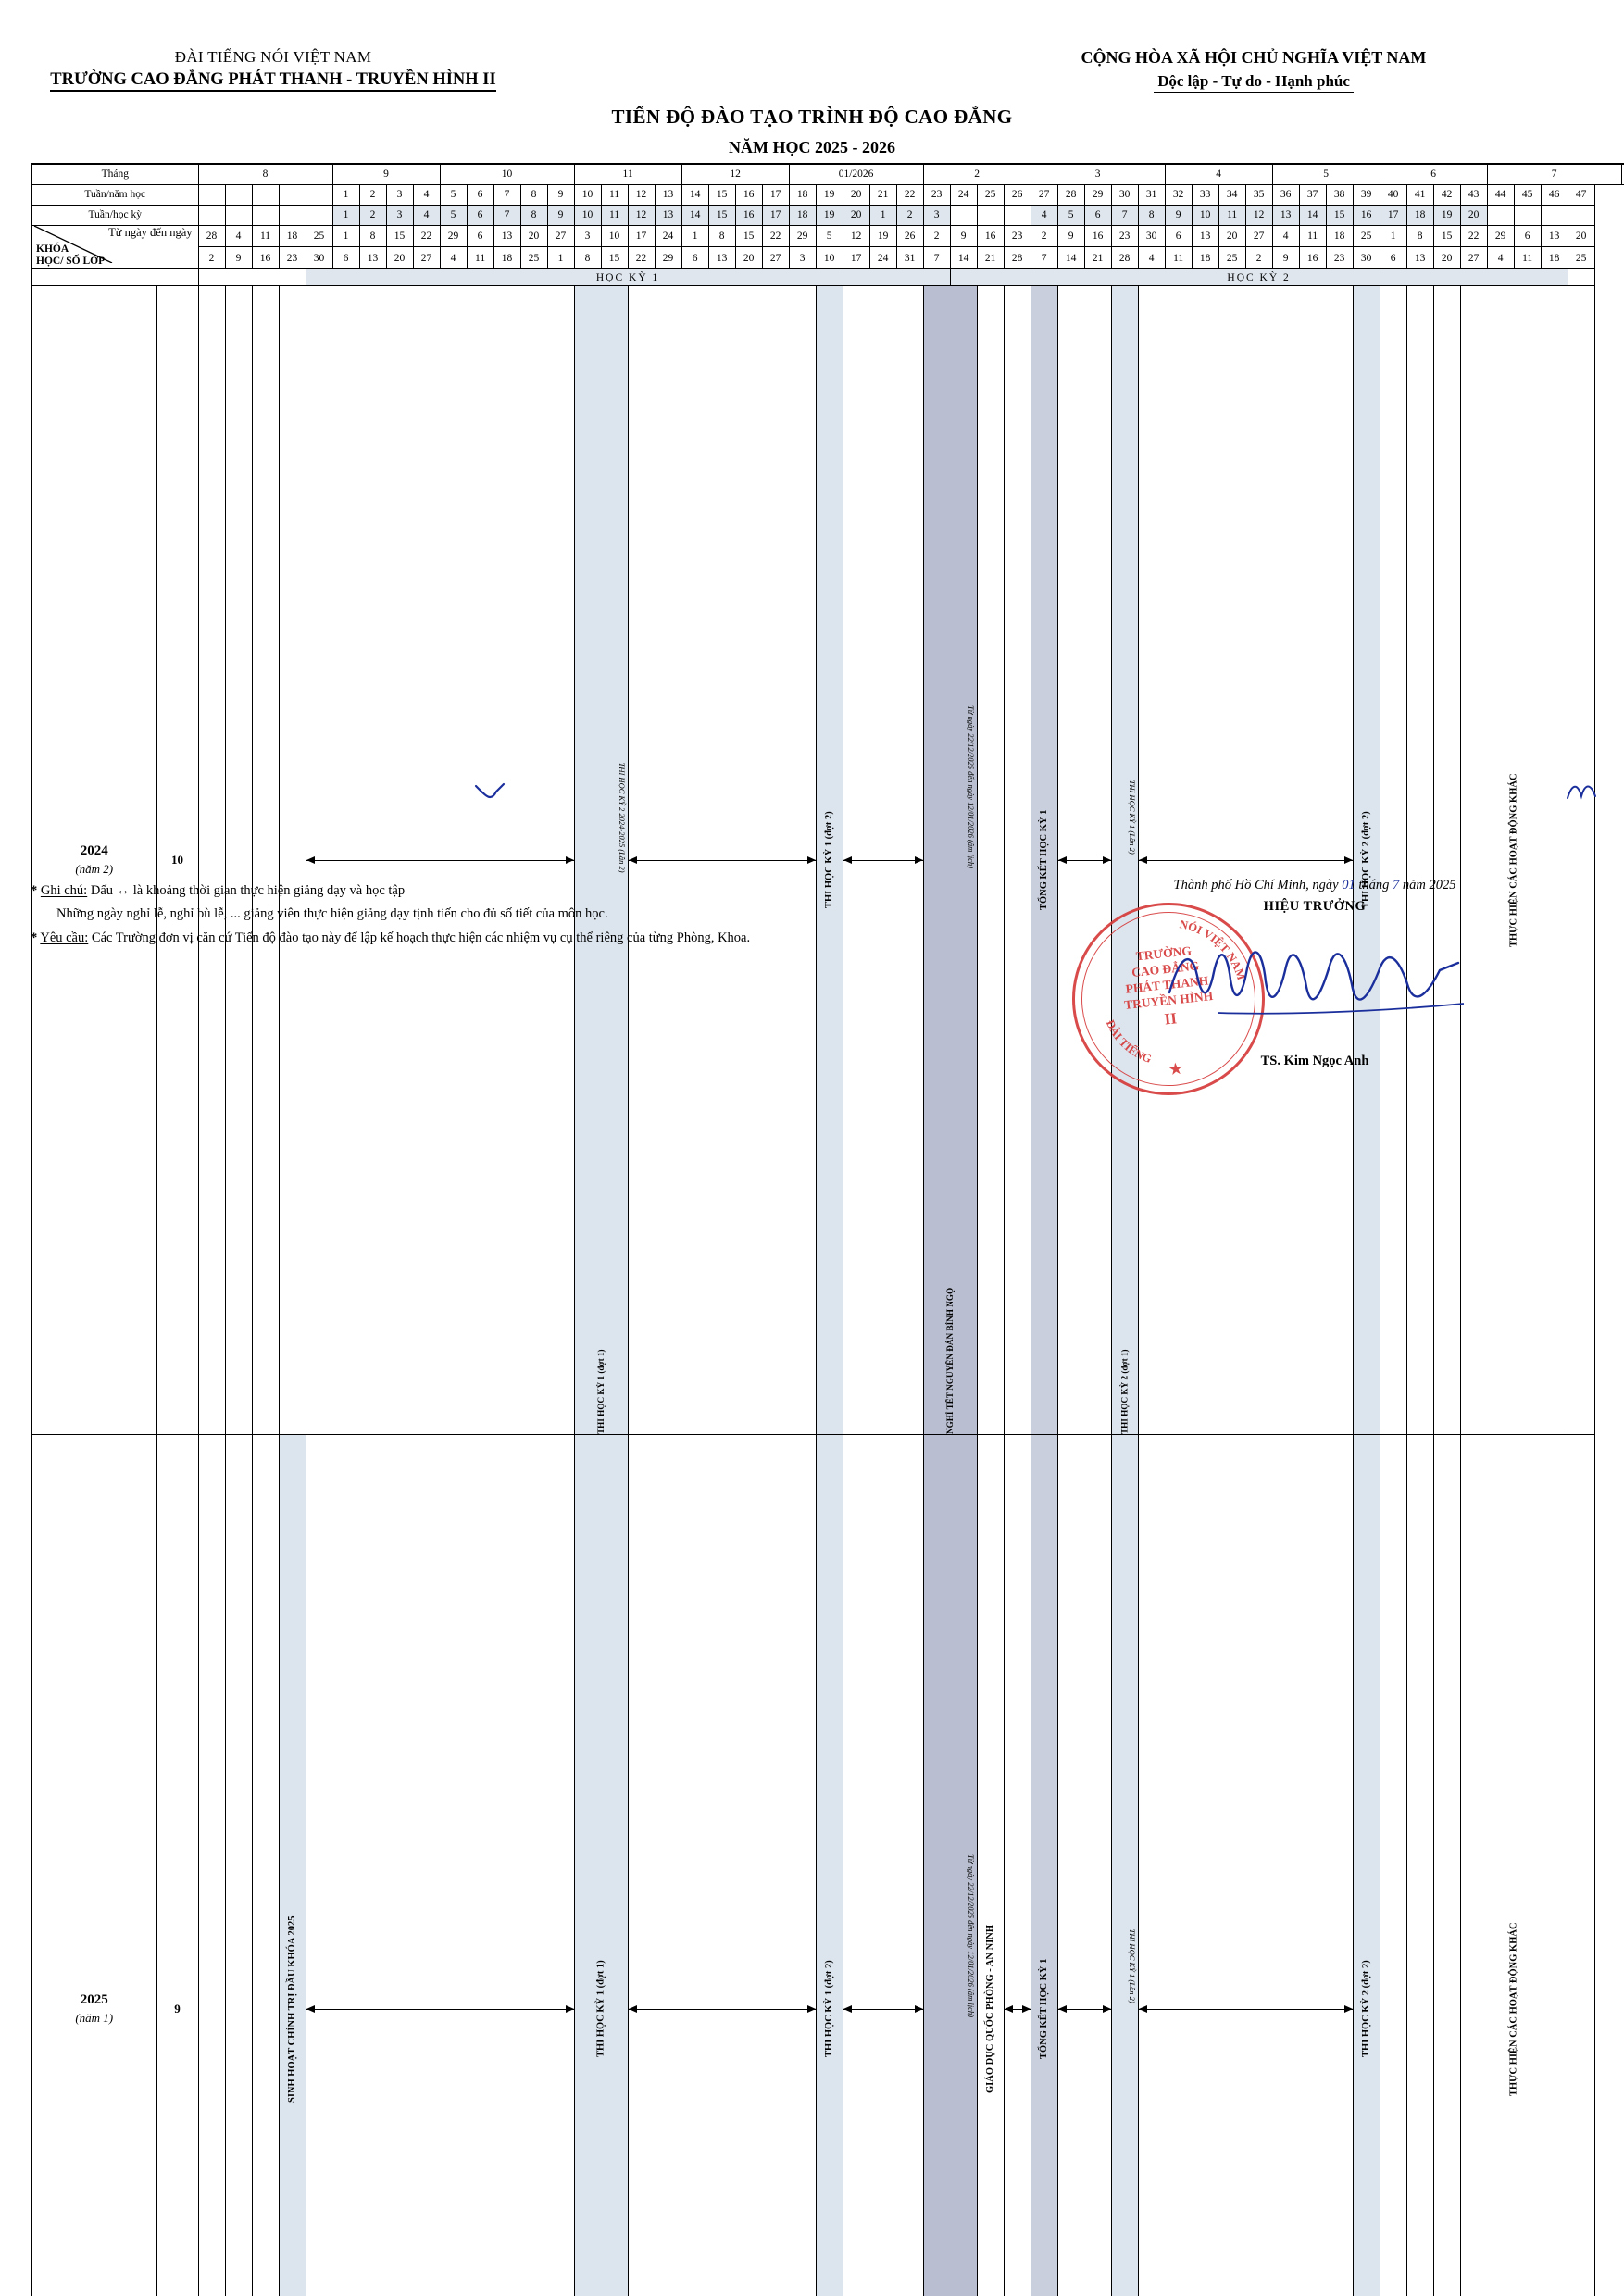 The width and height of the screenshot is (1624, 2296). I want to click on cohort-year: 2025(năm 1), so click(94, 2009).